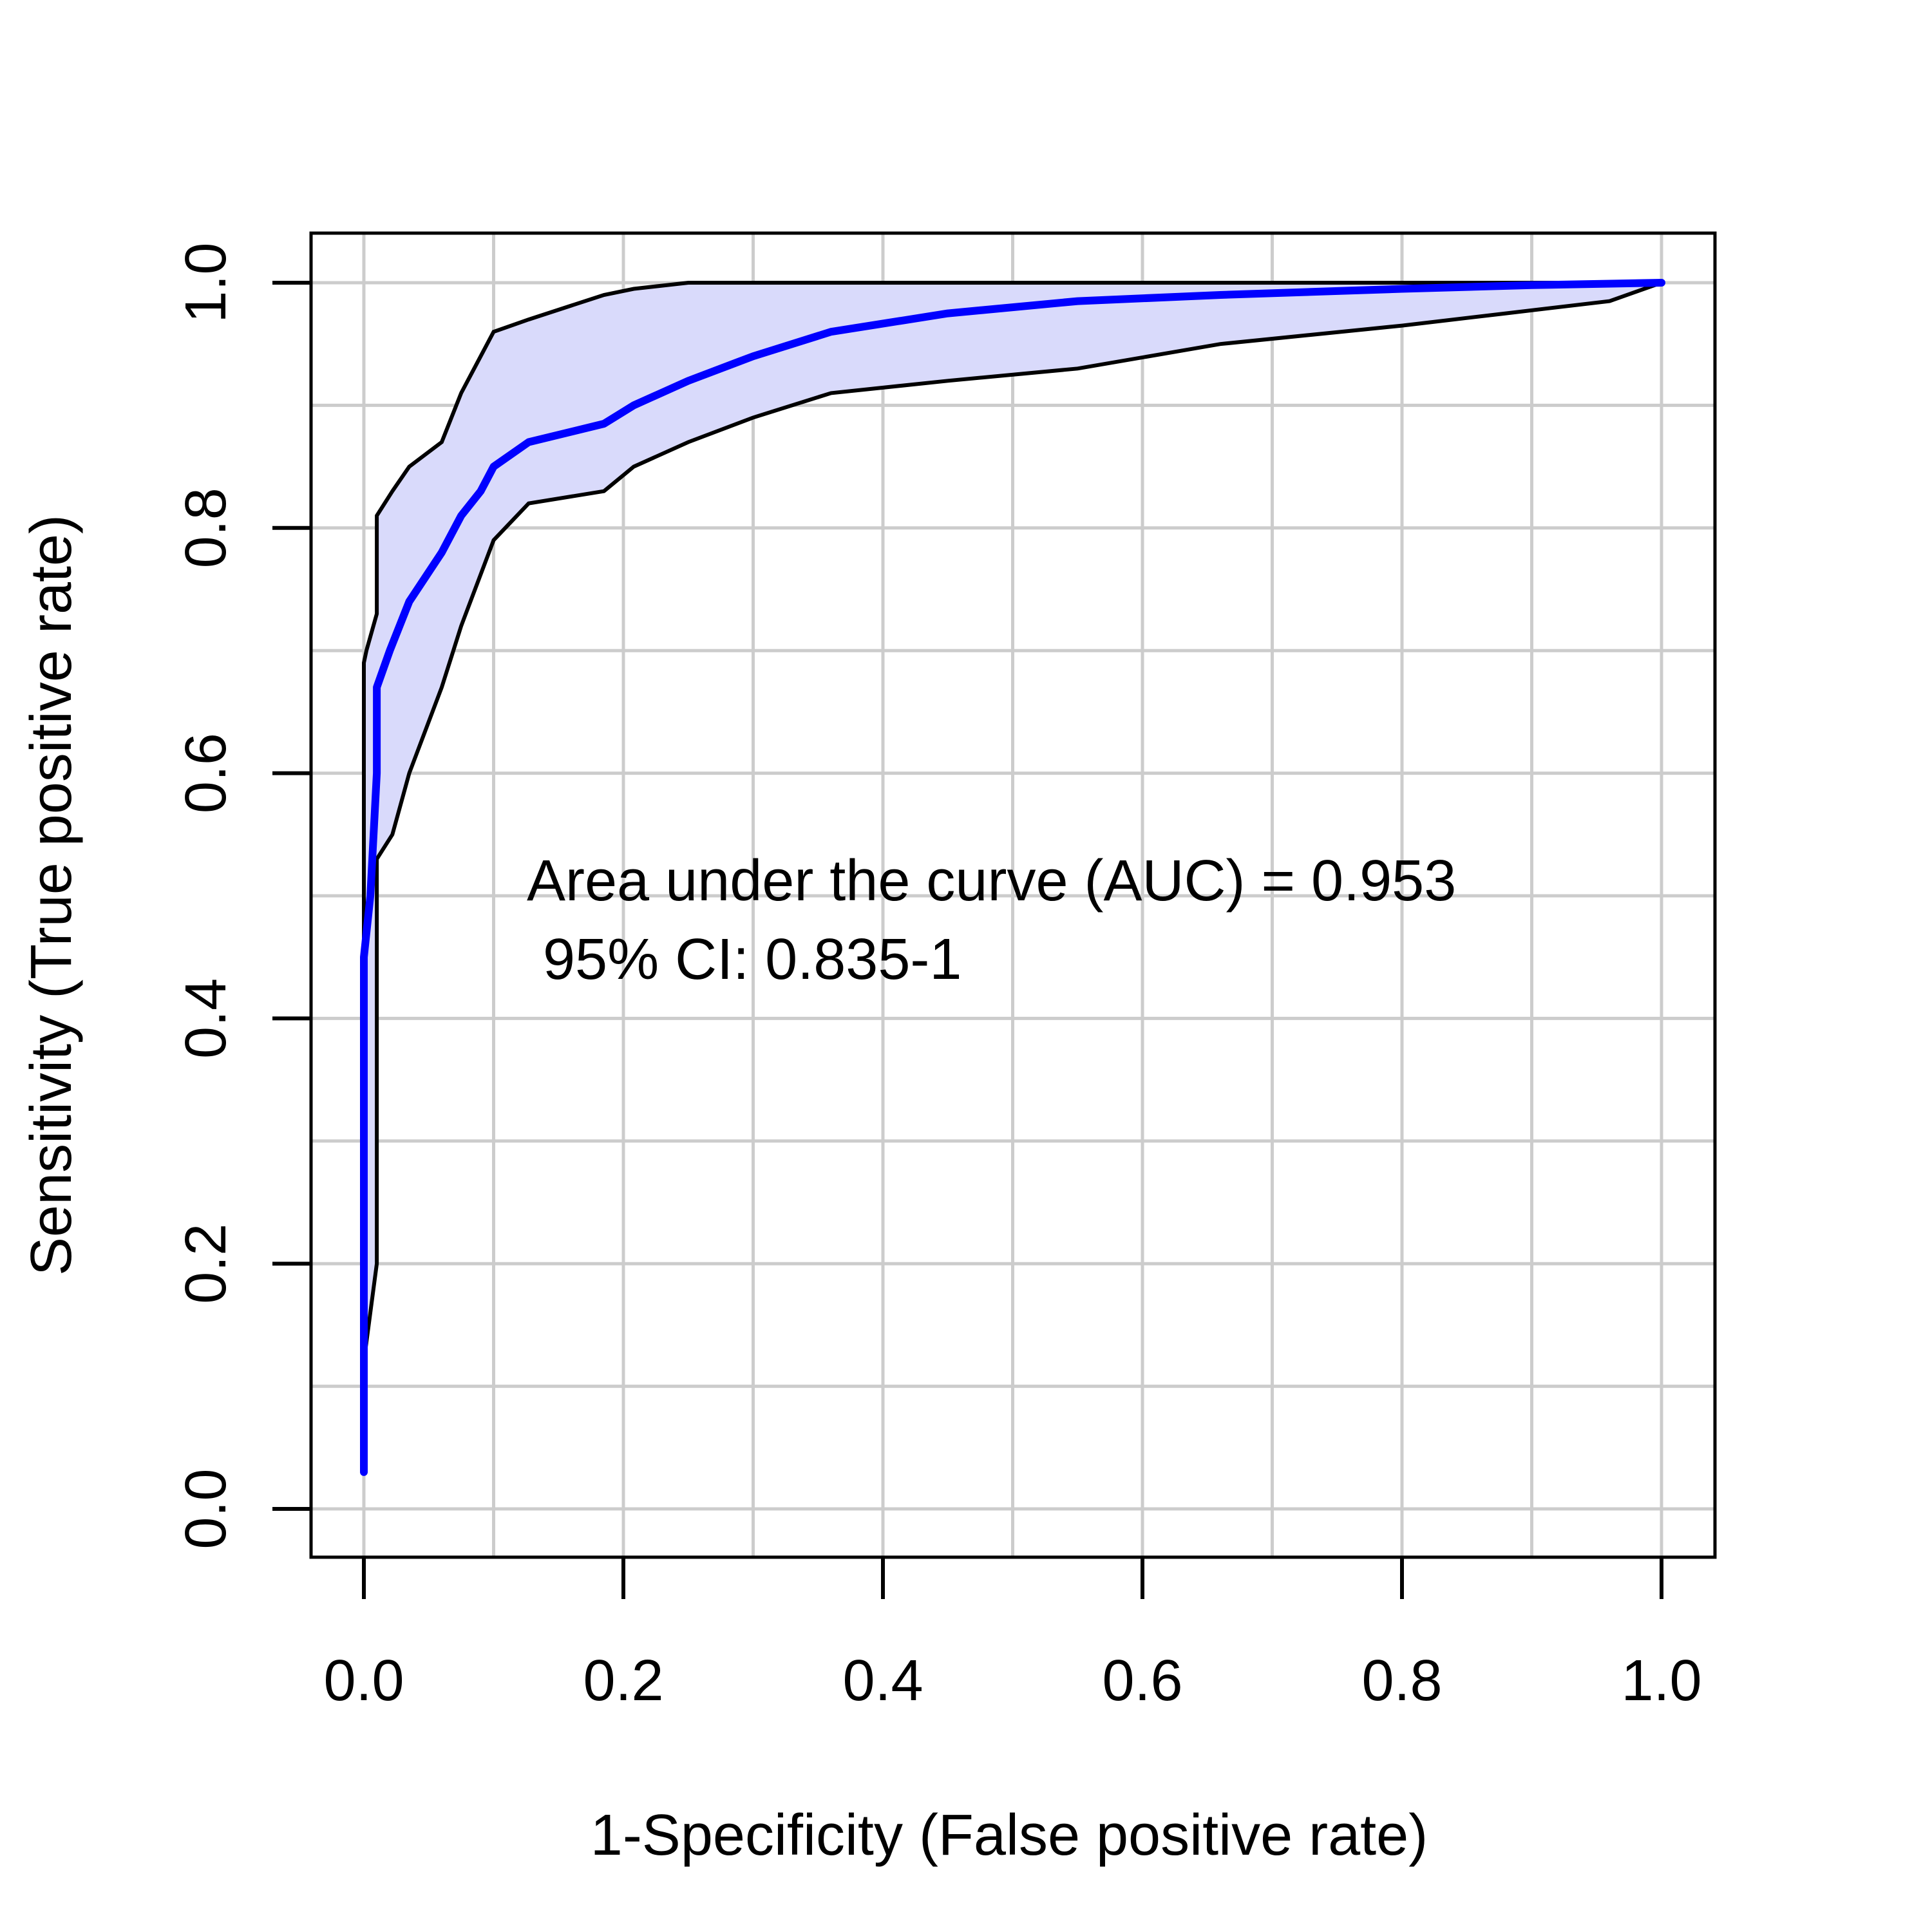 The width and height of the screenshot is (1932, 1932). Describe the element at coordinates (206, 528) in the screenshot. I see `y-tick-label: 0.8` at that location.